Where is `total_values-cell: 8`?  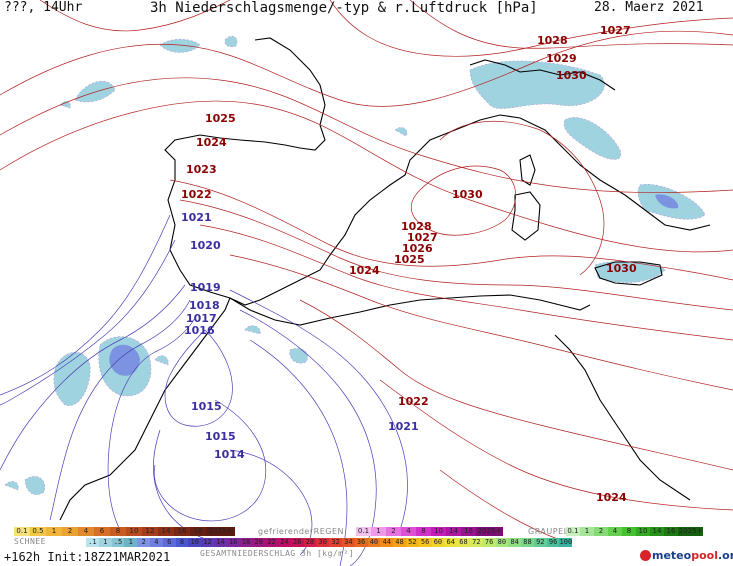
total_values-cell: 8 is located at coordinates (182, 542).